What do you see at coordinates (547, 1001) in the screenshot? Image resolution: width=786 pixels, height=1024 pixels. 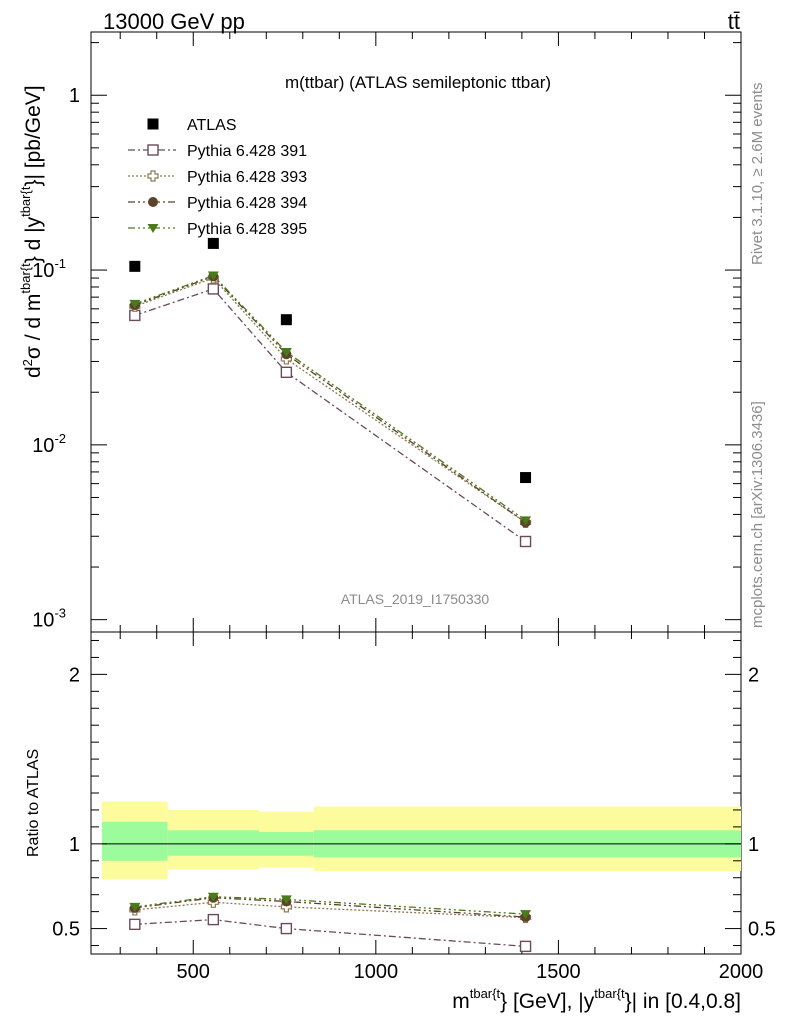 I see `x-axis-label-mid: } [GeV], |y` at bounding box center [547, 1001].